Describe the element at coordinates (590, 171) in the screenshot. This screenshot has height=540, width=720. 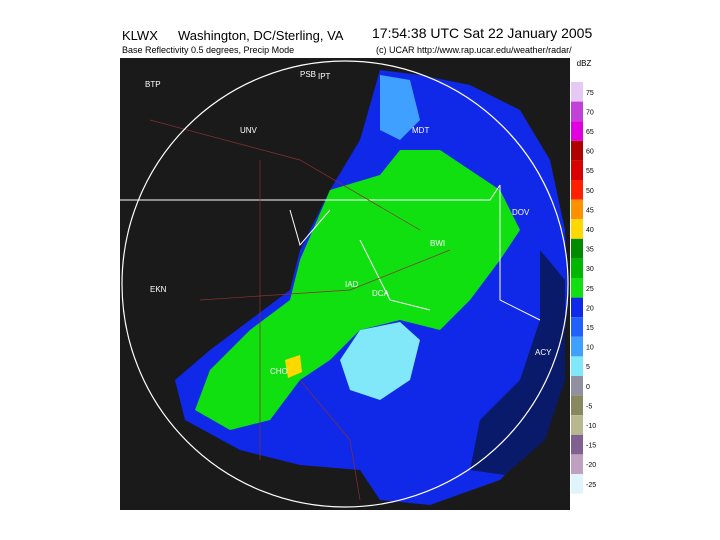
I see `legend-label: 55` at that location.